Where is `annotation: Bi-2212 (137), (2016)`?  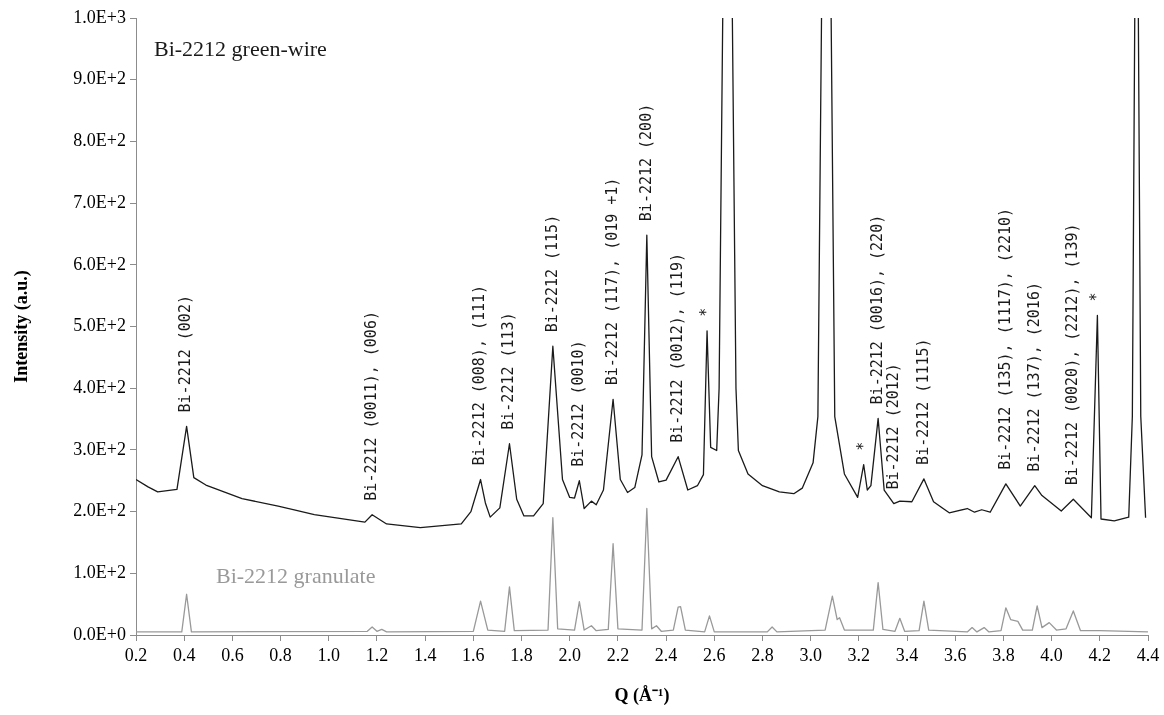 annotation: Bi-2212 (137), (2016) is located at coordinates (1033, 377).